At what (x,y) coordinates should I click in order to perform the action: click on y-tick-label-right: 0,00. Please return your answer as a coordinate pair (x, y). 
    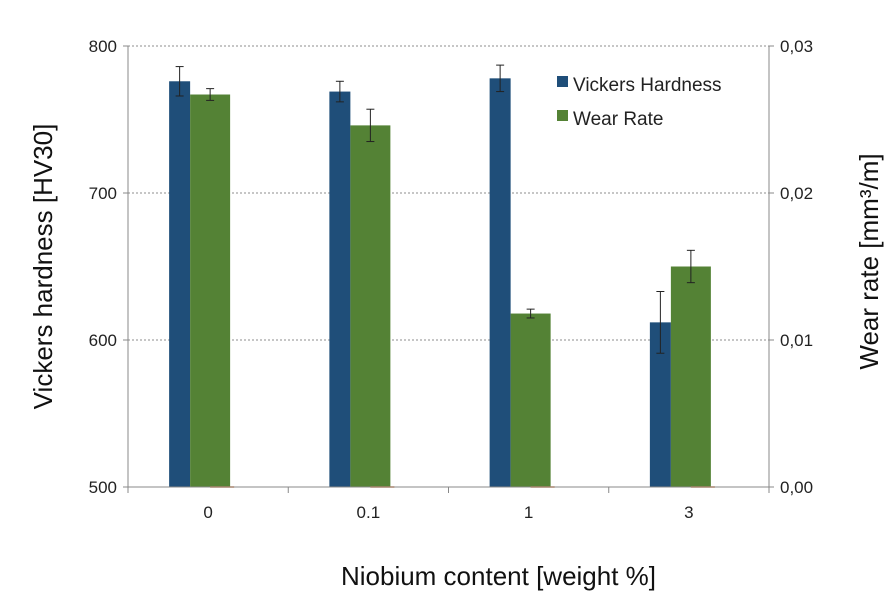
    Looking at the image, I should click on (796, 487).